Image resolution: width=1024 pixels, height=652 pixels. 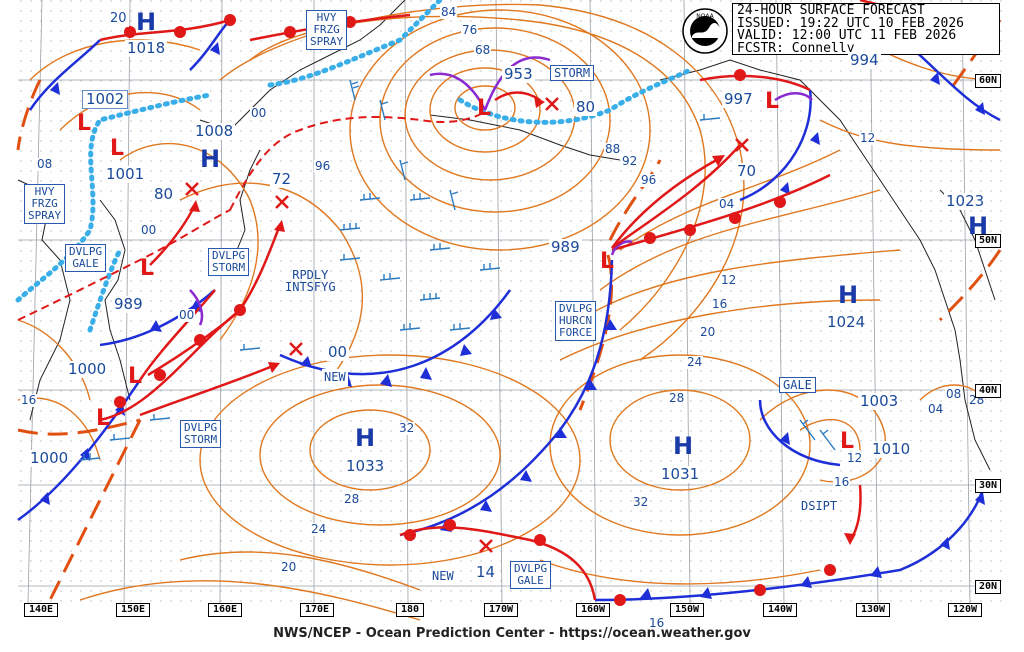 I want to click on isobar-label: 76, so click(x=470, y=30).